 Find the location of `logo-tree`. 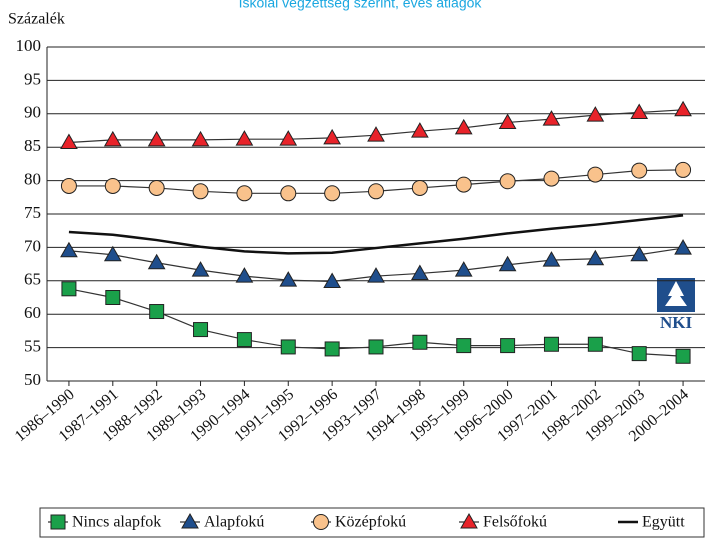

logo-tree is located at coordinates (676, 293).